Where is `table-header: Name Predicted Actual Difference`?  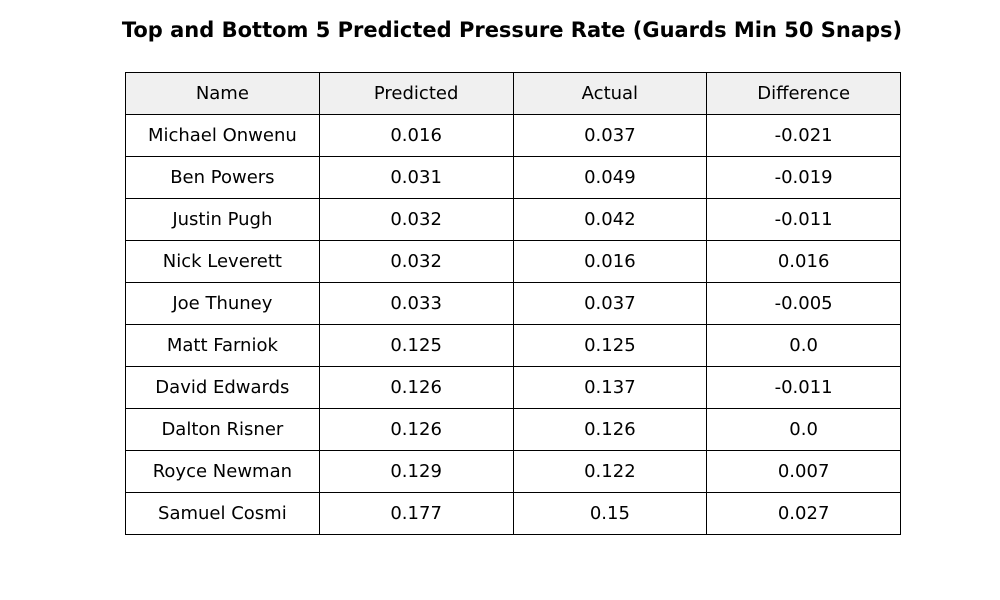 table-header: Name Predicted Actual Difference is located at coordinates (513, 93).